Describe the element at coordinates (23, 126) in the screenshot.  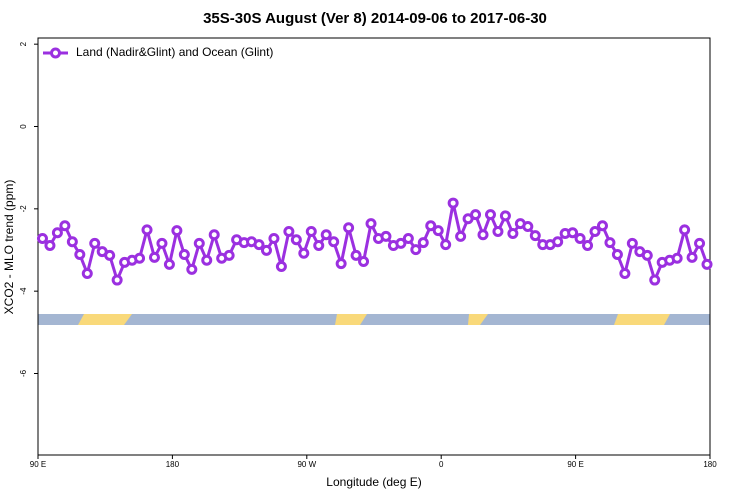
I see `y-tick-label: 0` at that location.